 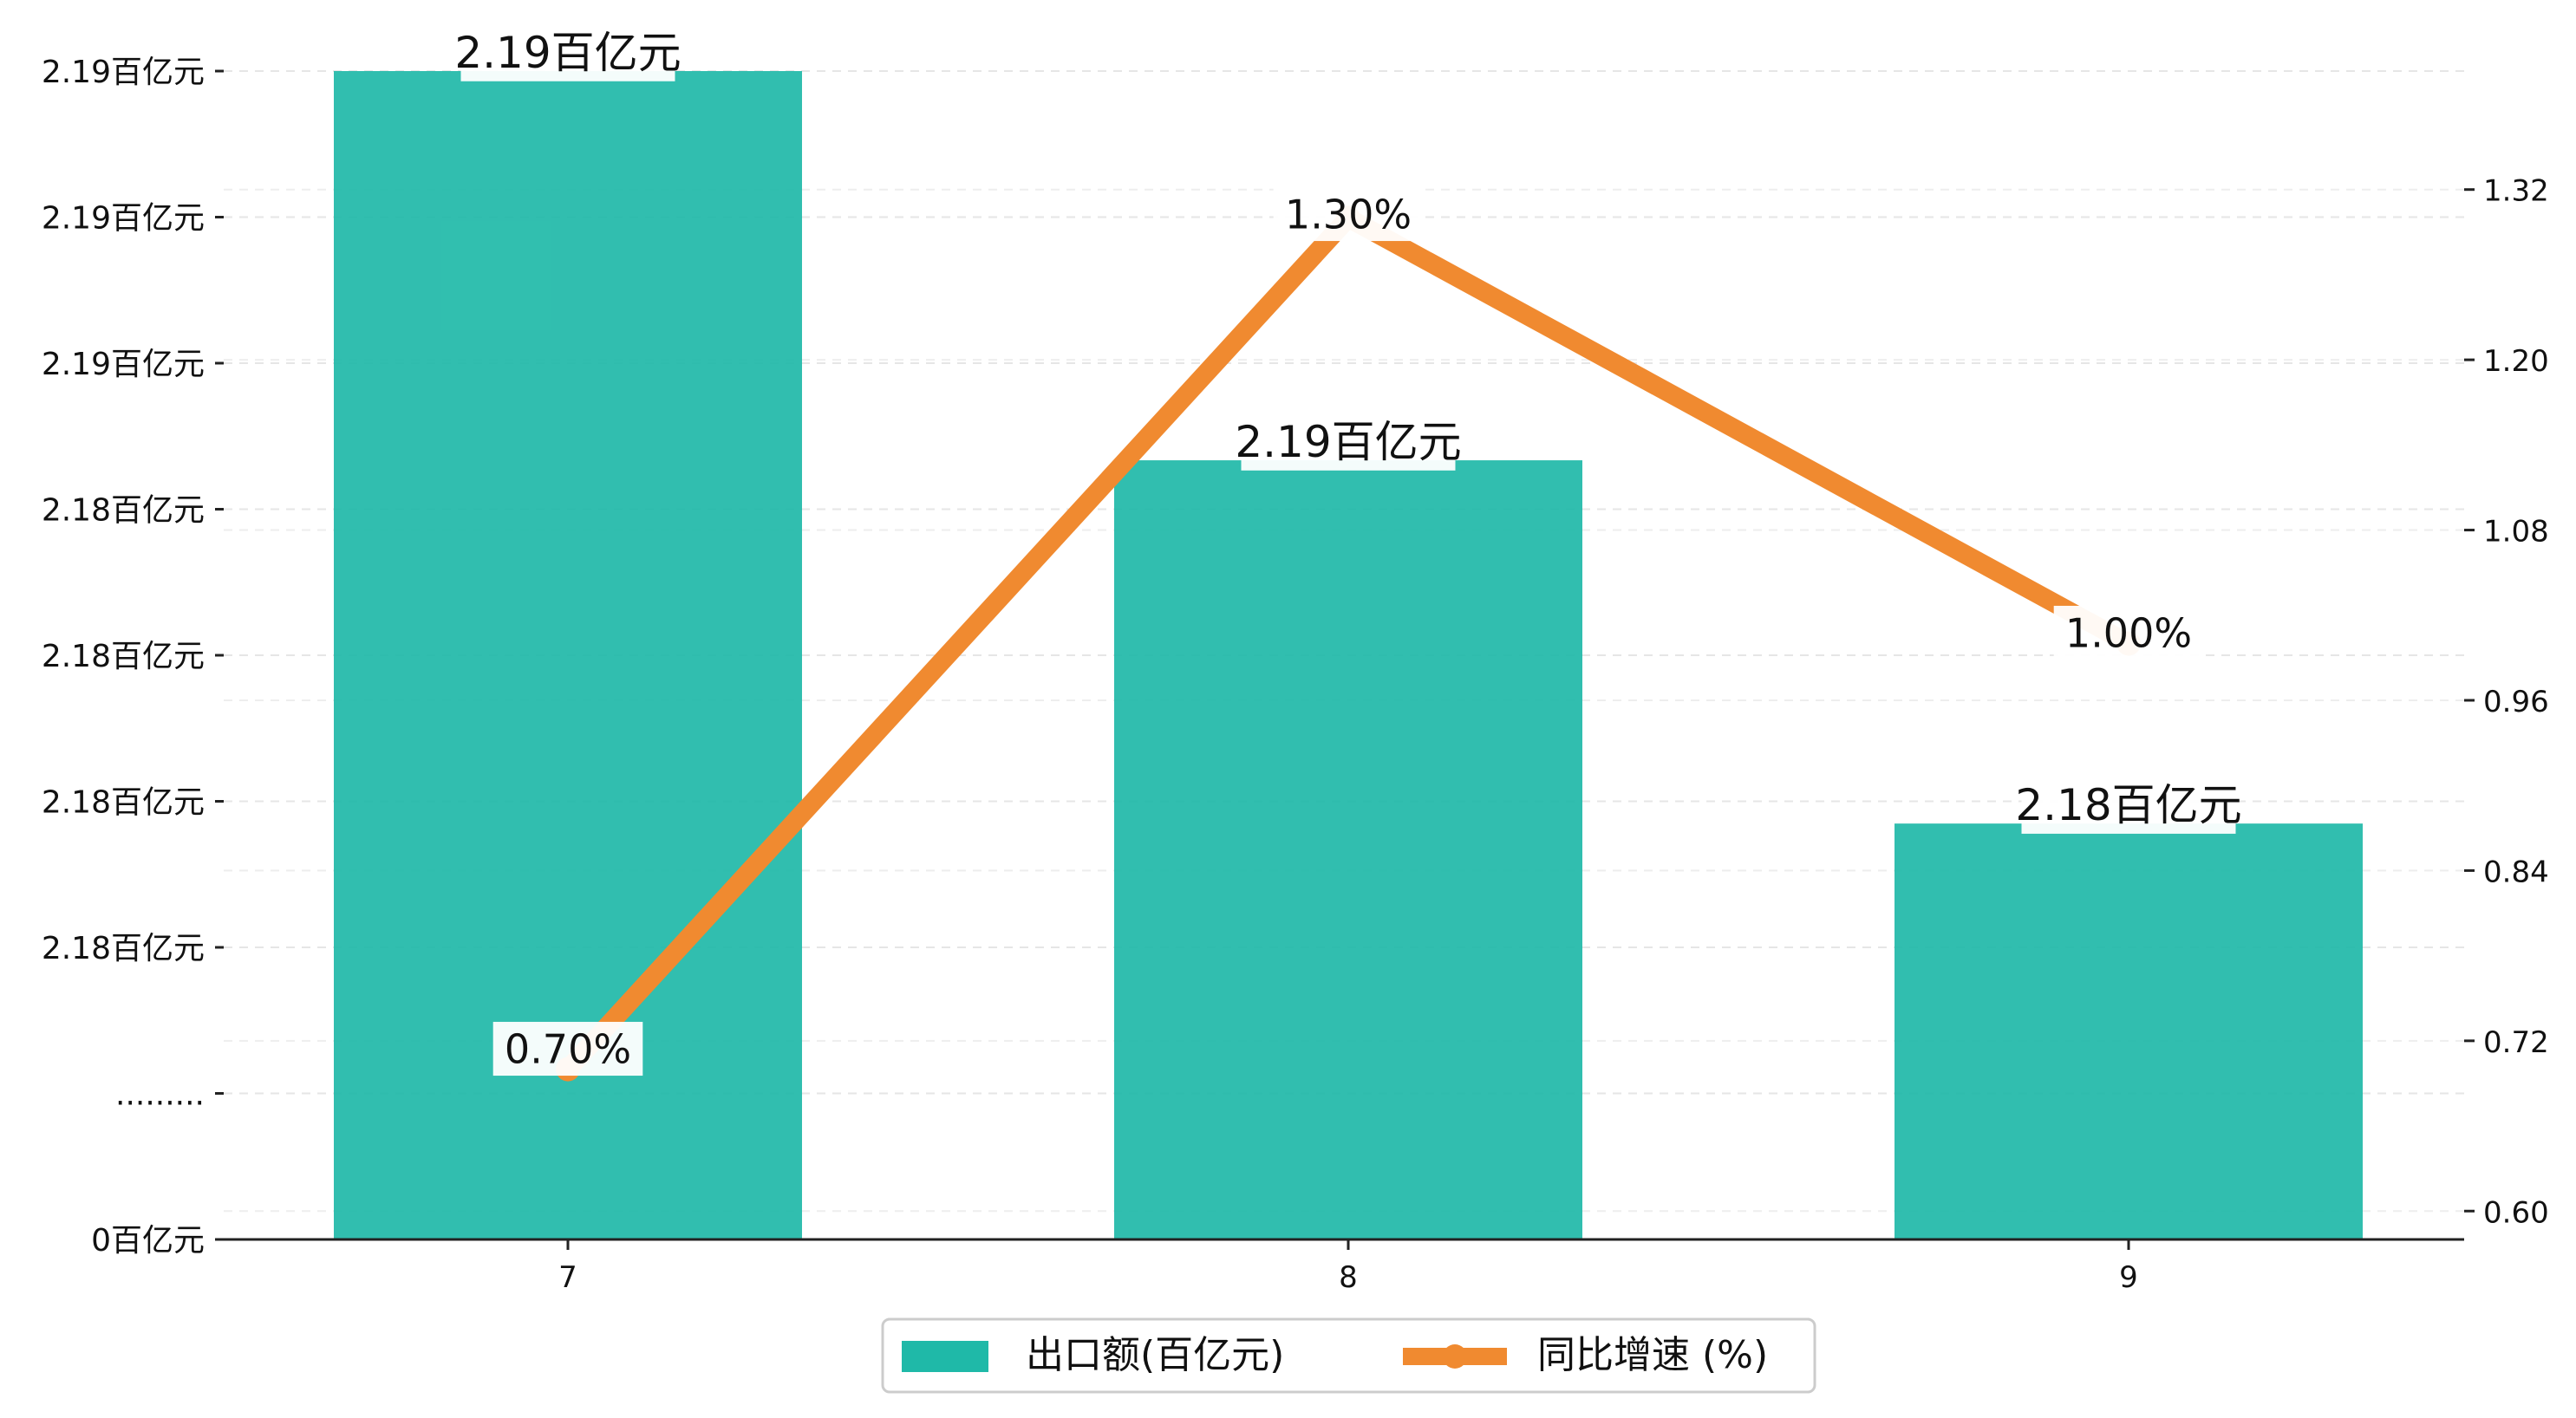 I want to click on y-right-tick-label: 0.72, so click(x=2516, y=1042).